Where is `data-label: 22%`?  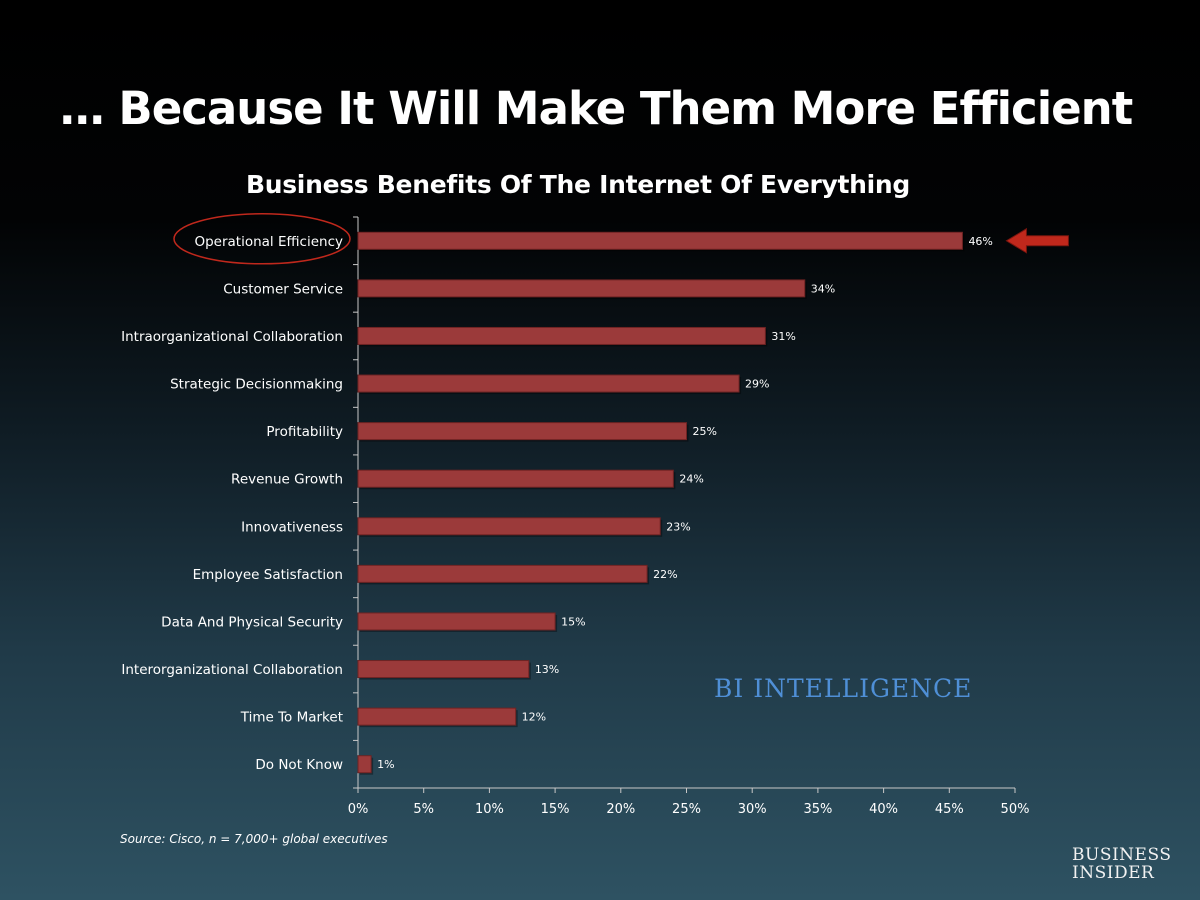
data-label: 22% is located at coordinates (665, 574).